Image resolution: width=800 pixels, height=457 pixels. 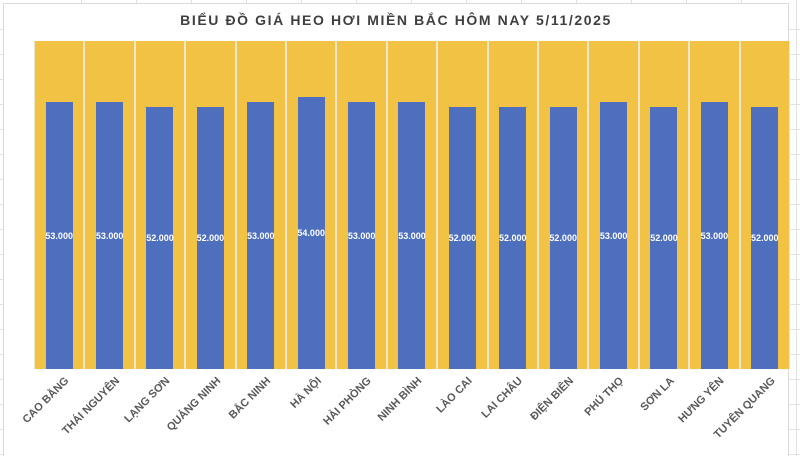 What do you see at coordinates (502, 398) in the screenshot?
I see `x-axis-label: LAI CHÂU` at bounding box center [502, 398].